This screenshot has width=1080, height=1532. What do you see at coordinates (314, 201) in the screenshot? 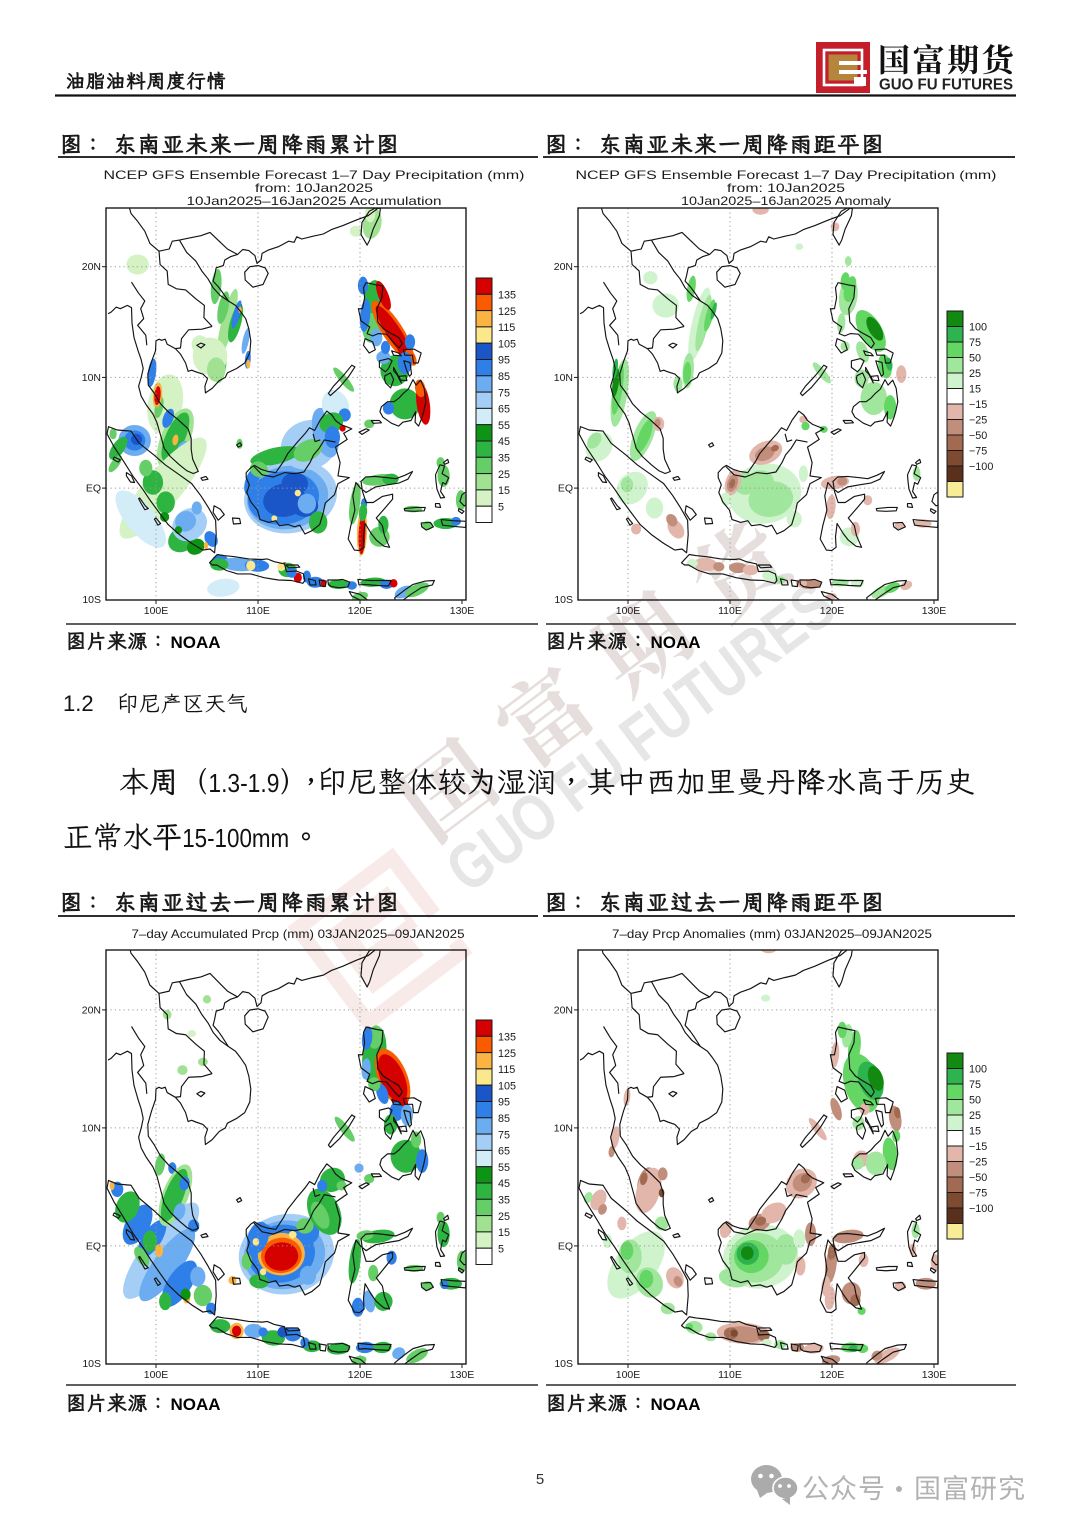
I see `svg-text:10Jan2025–16Jan2025 Accumulati: 10Jan2025–16Jan2025 Accumulation` at bounding box center [314, 201].